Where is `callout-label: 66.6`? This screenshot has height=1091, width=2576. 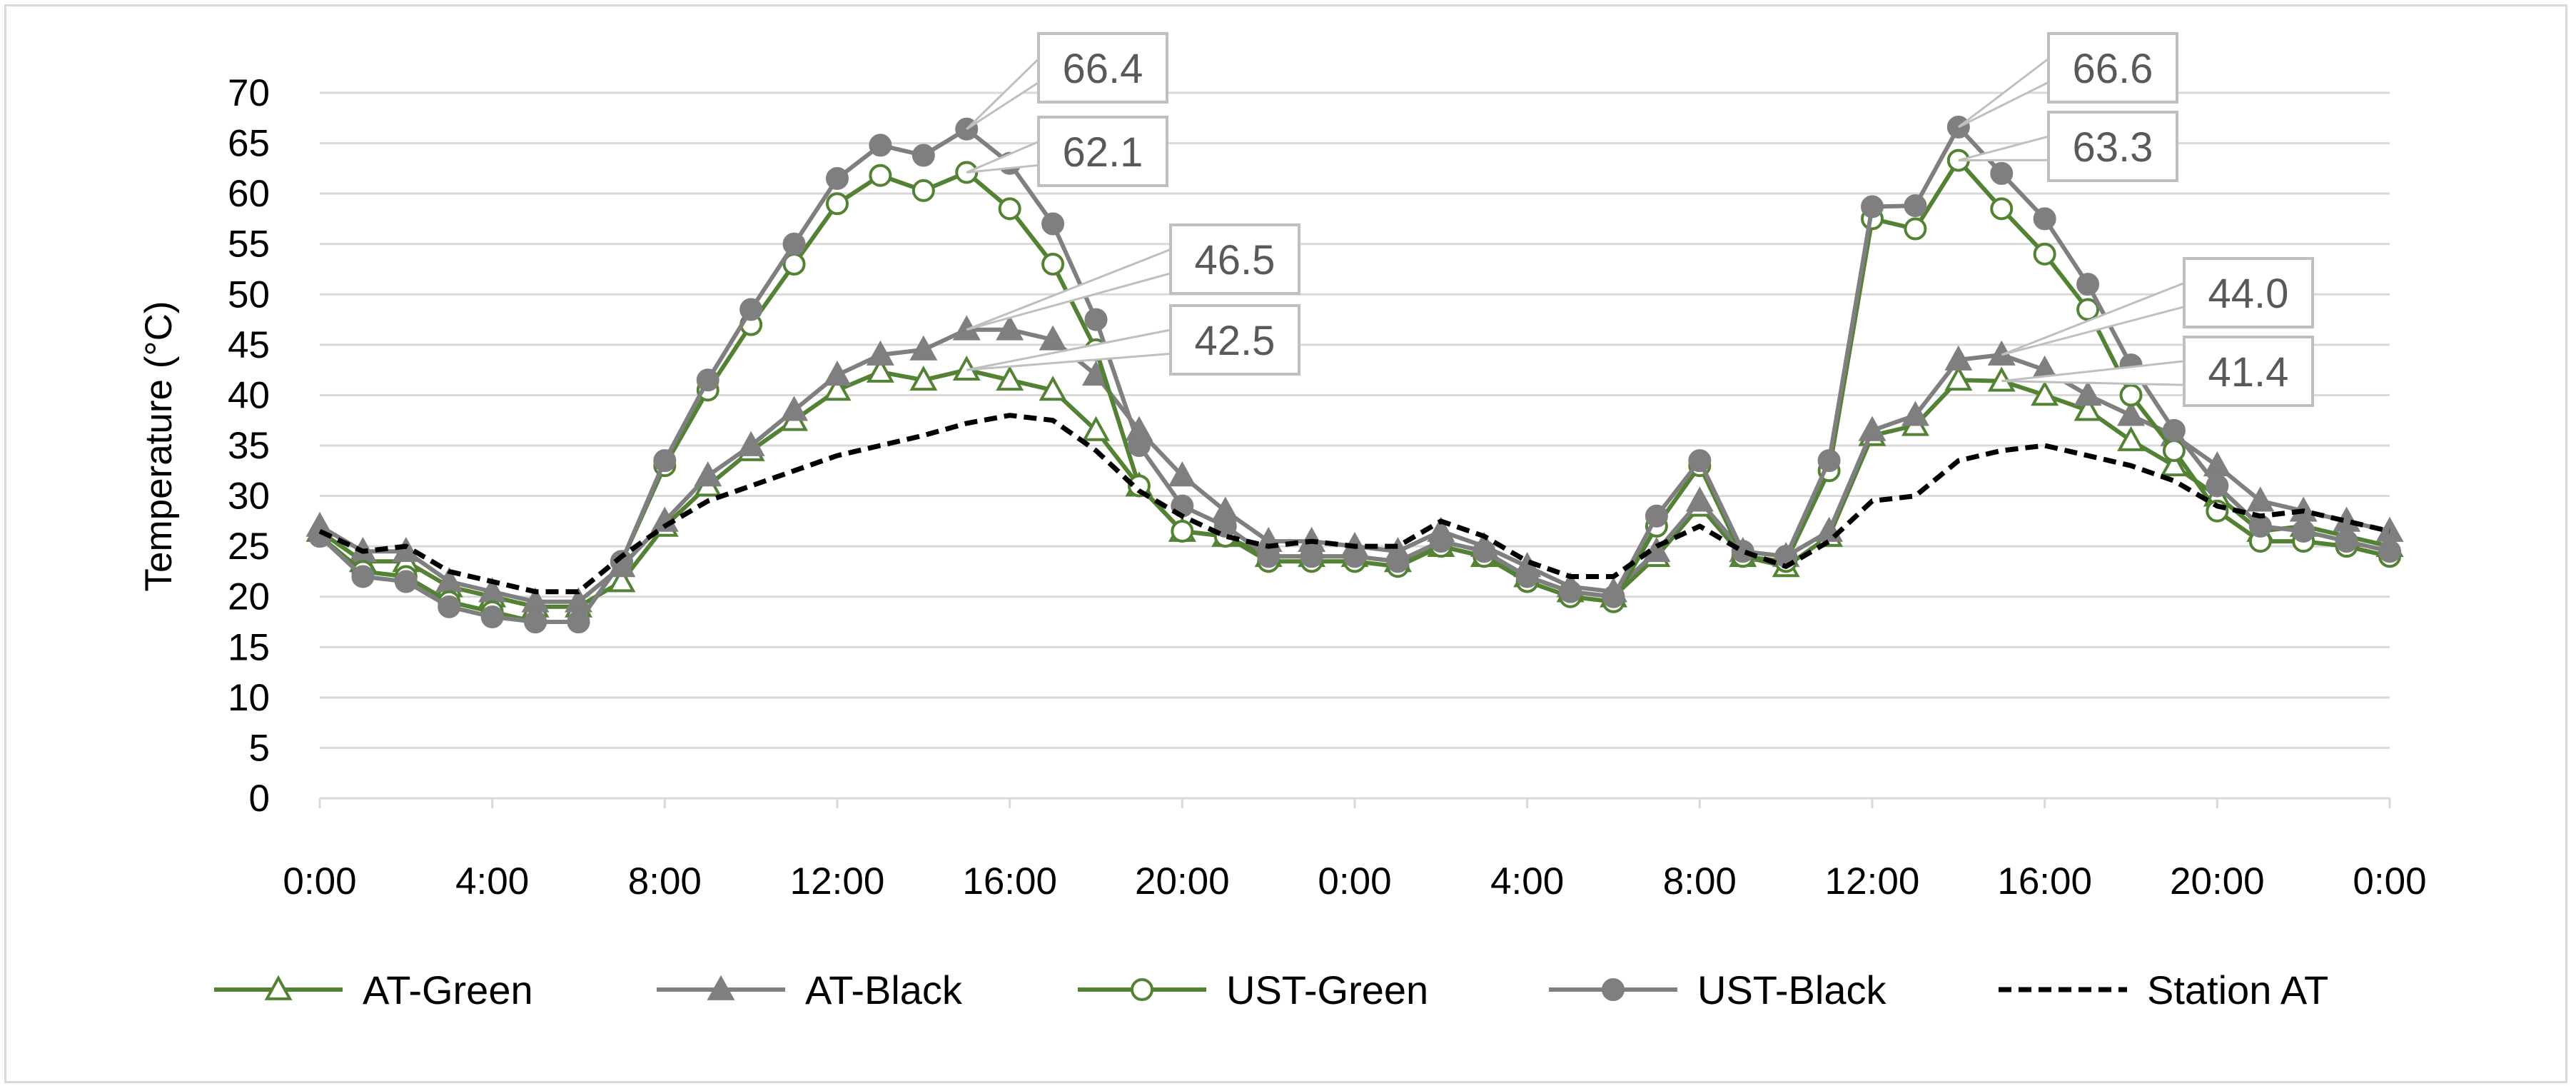 callout-label: 66.6 is located at coordinates (2113, 69).